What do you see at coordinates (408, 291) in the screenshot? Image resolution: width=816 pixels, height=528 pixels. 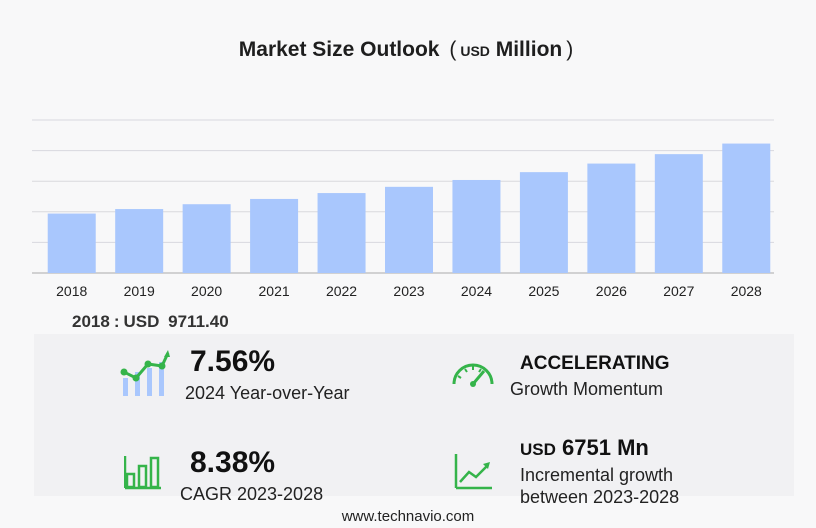 I see `x-tick-label: 2023` at bounding box center [408, 291].